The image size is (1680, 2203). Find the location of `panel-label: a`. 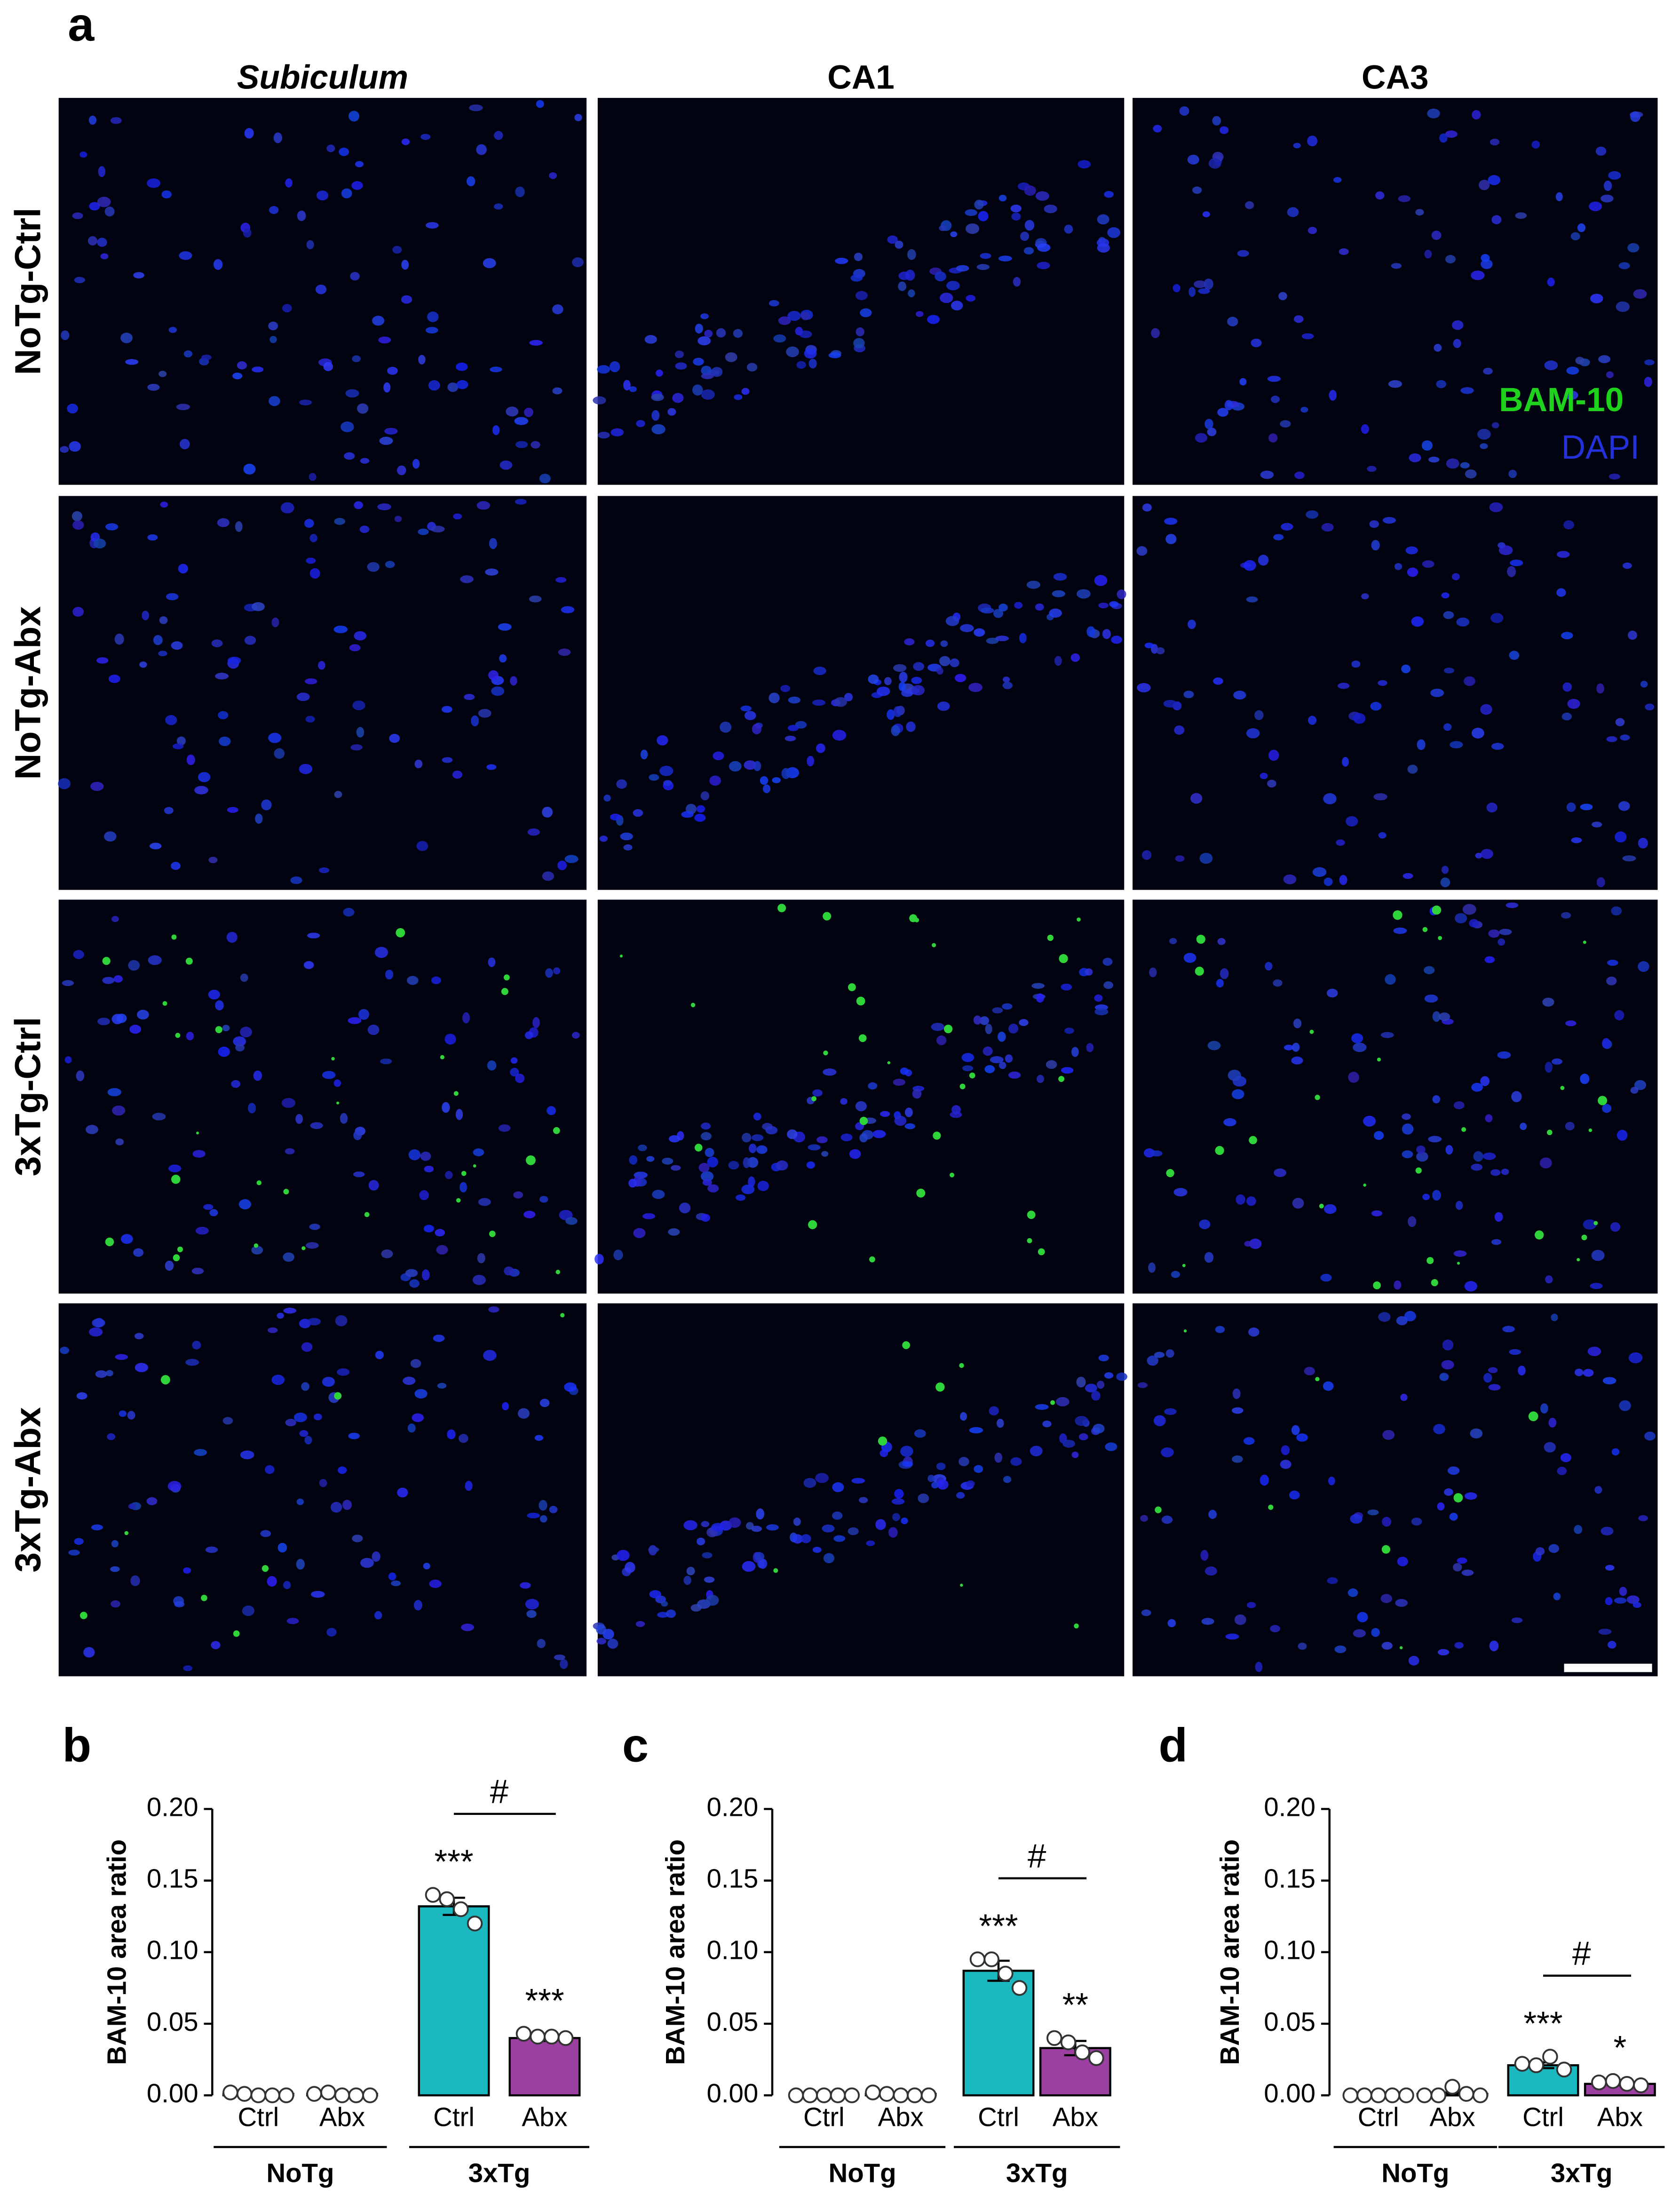

panel-label: a is located at coordinates (81, 25).